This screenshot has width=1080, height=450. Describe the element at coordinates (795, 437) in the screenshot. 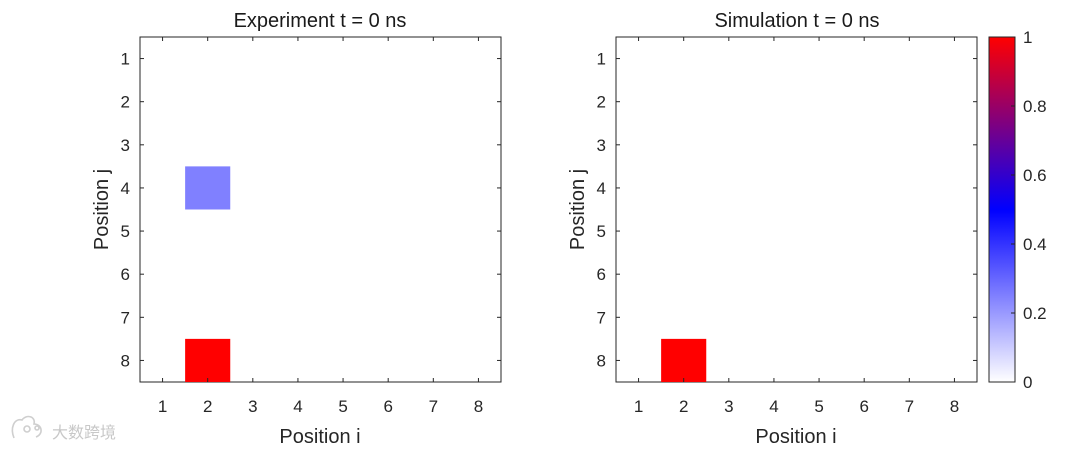

I see `simulation-x-axis-label: Position i` at that location.